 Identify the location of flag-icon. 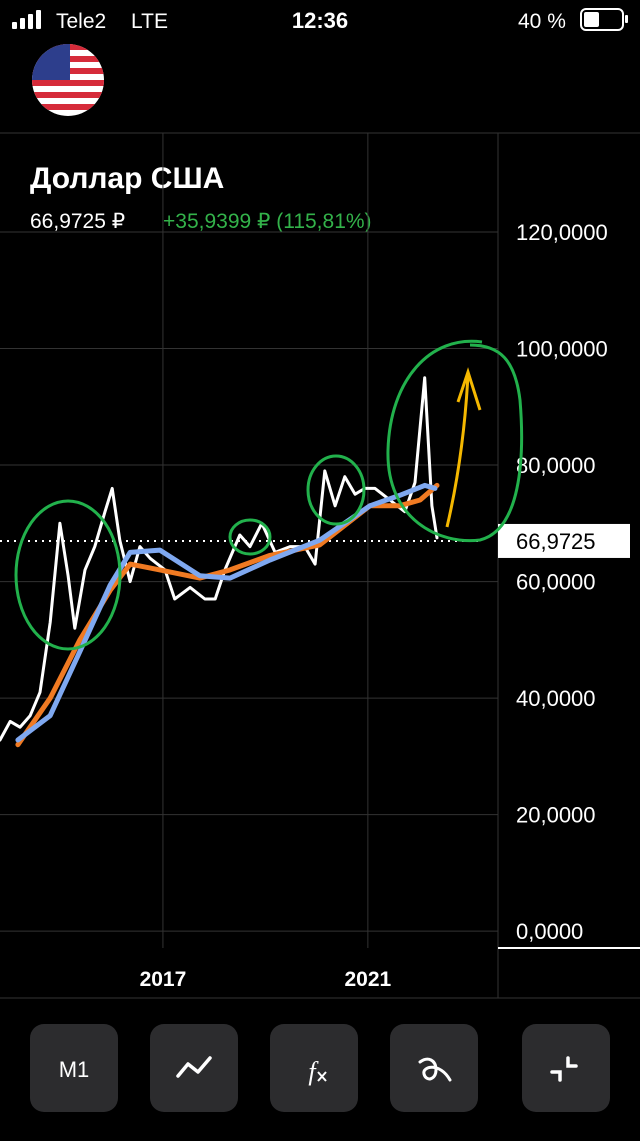
(68, 80).